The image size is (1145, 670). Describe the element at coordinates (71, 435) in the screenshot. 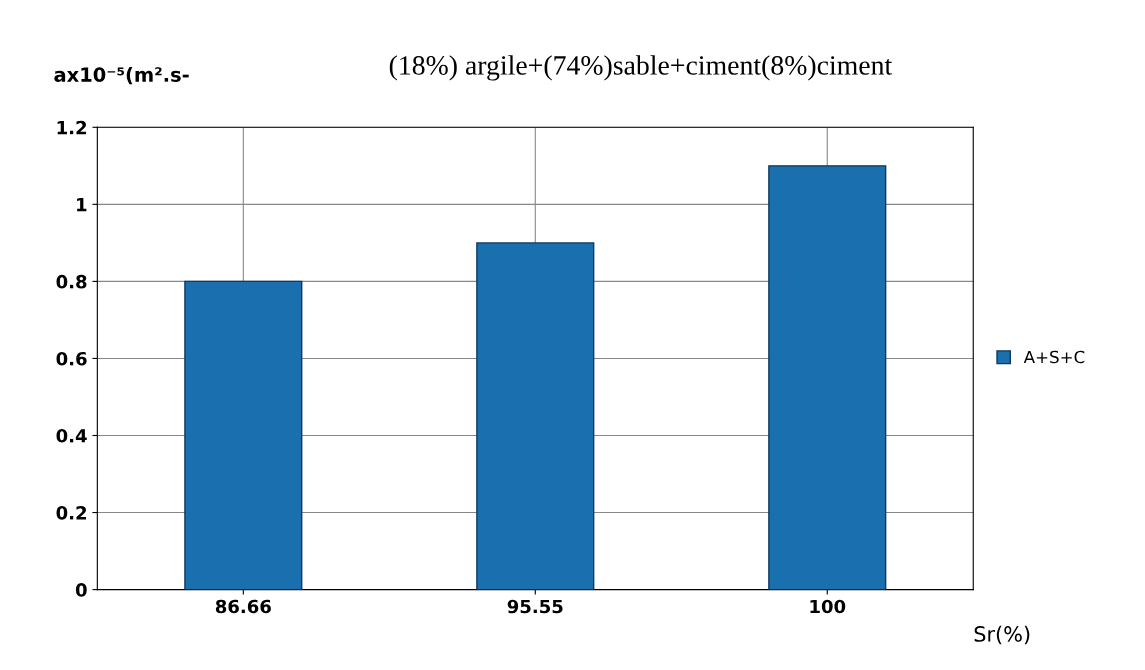

I see `y-tick-label: 0.4` at that location.